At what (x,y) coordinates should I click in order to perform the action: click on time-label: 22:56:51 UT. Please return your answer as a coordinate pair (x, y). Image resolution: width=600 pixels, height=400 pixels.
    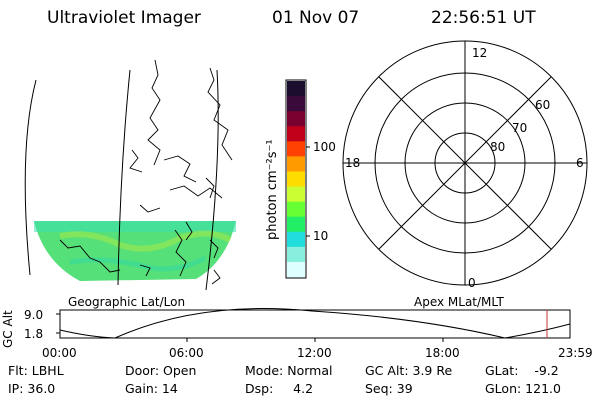
    Looking at the image, I should click on (483, 18).